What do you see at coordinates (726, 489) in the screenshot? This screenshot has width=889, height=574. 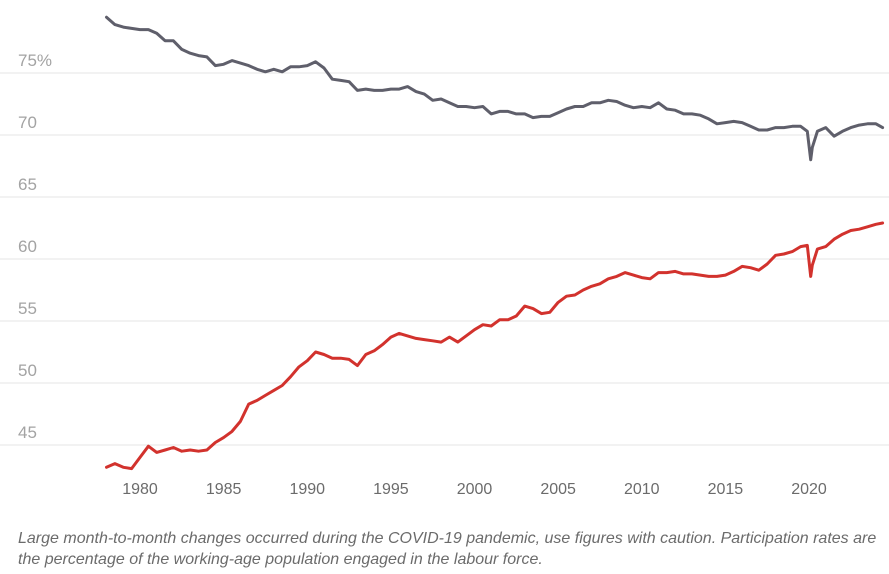 I see `x-tick-label: 2015` at bounding box center [726, 489].